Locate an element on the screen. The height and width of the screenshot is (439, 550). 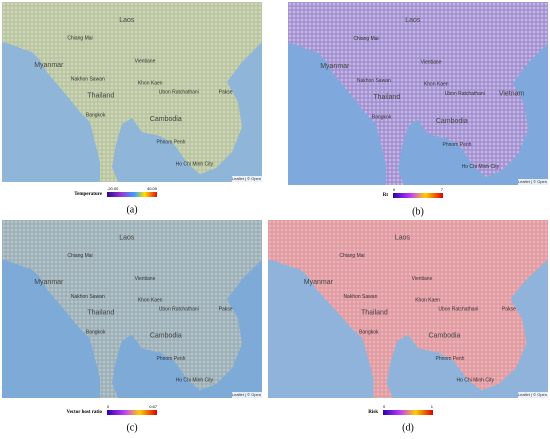
legend-title: Temperature is located at coordinates (88, 194).